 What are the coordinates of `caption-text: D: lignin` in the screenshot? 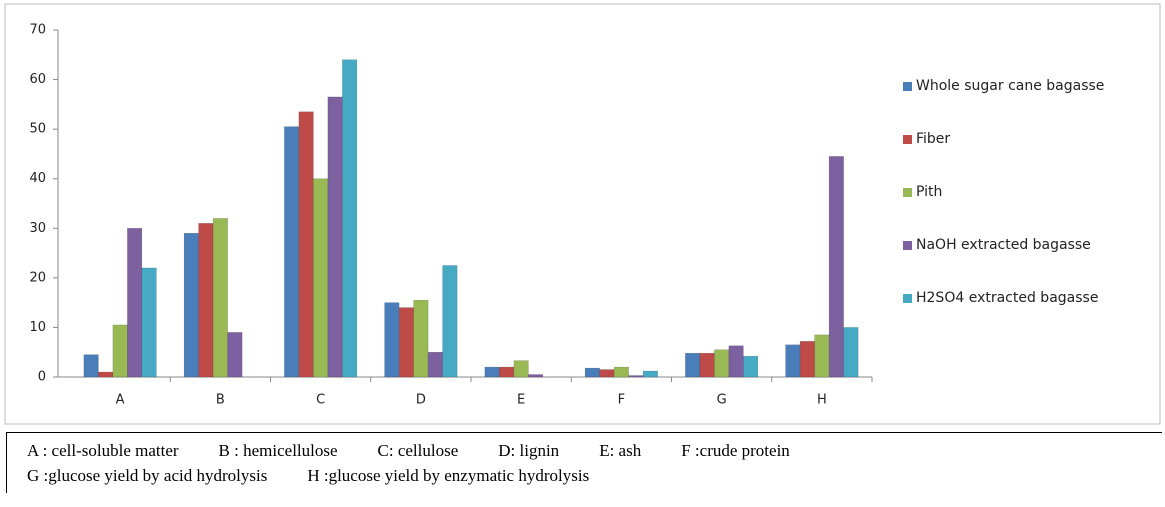 It's located at (529, 450).